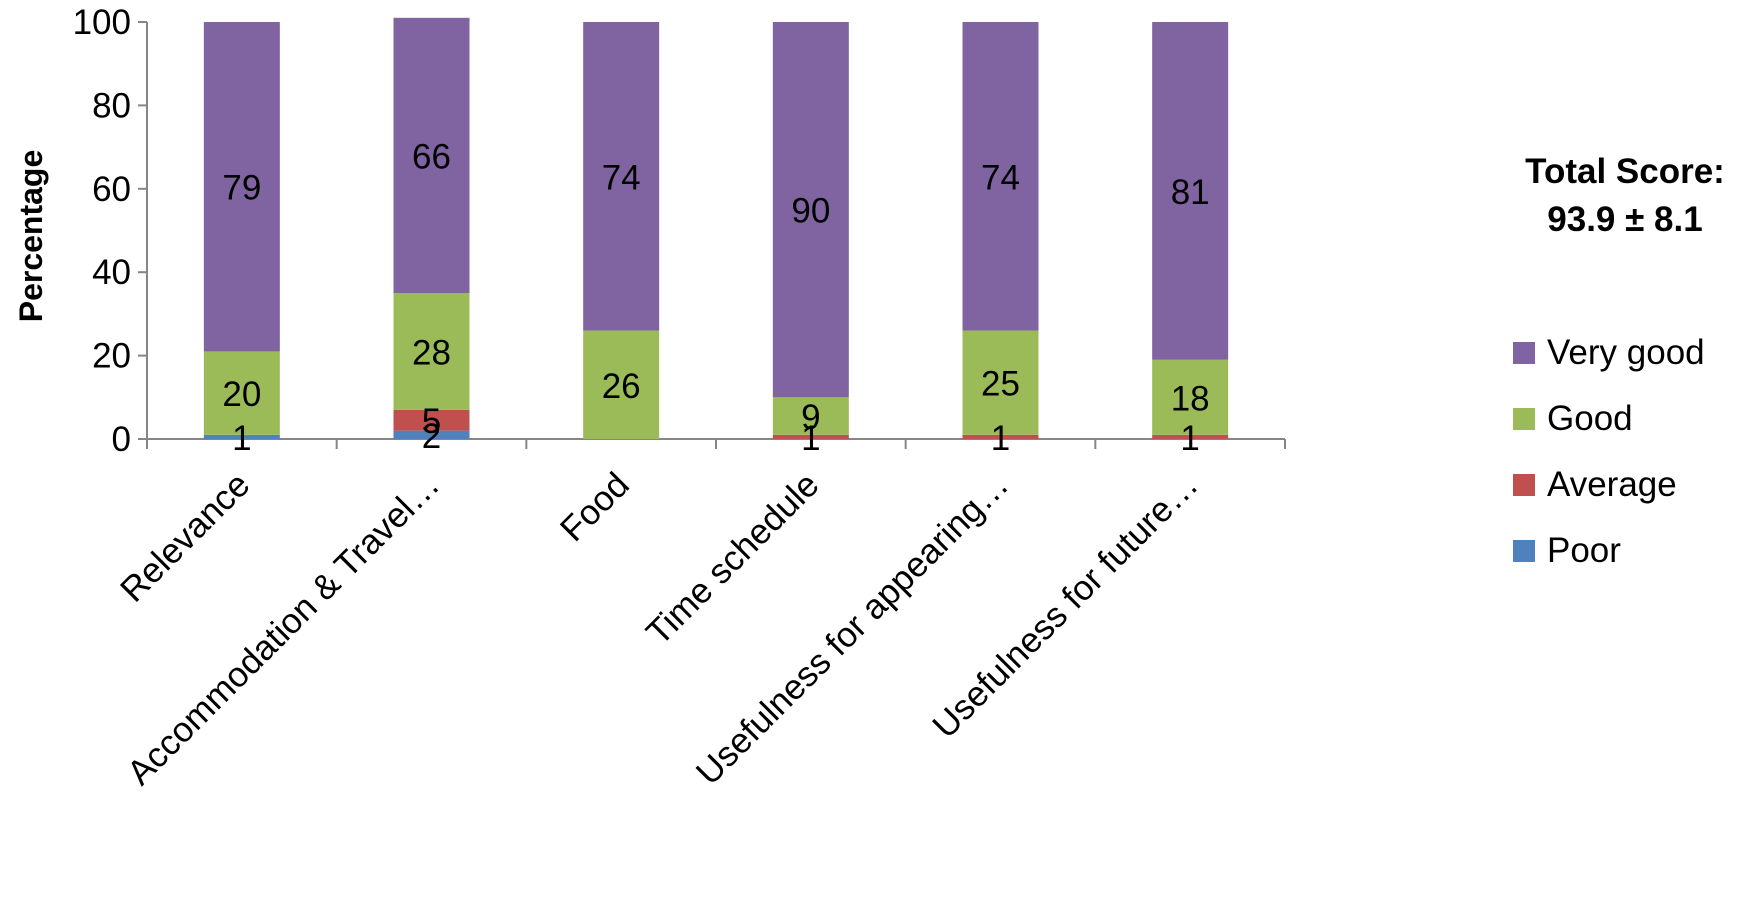 The image size is (1764, 907). What do you see at coordinates (595, 507) in the screenshot?
I see `x-tick-label: Food` at bounding box center [595, 507].